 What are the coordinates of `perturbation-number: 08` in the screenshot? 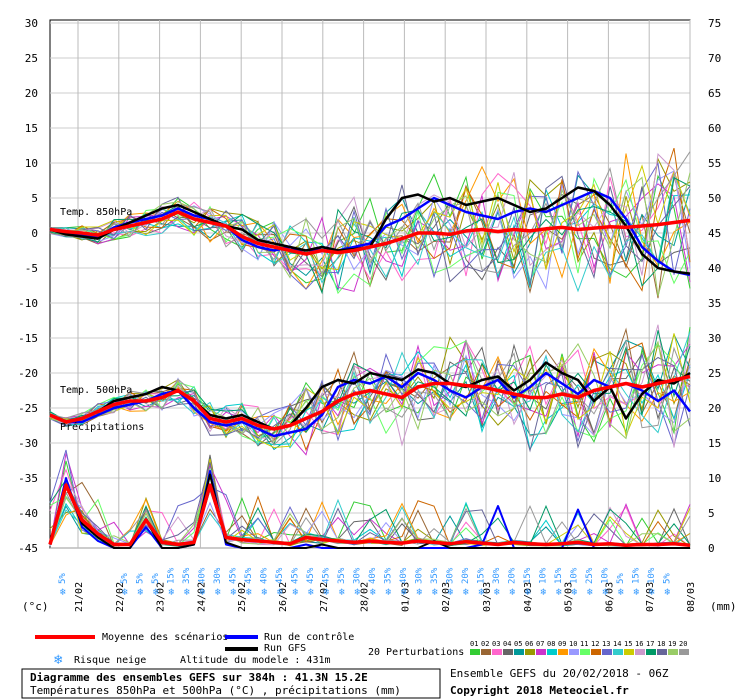 It's located at (551, 644).